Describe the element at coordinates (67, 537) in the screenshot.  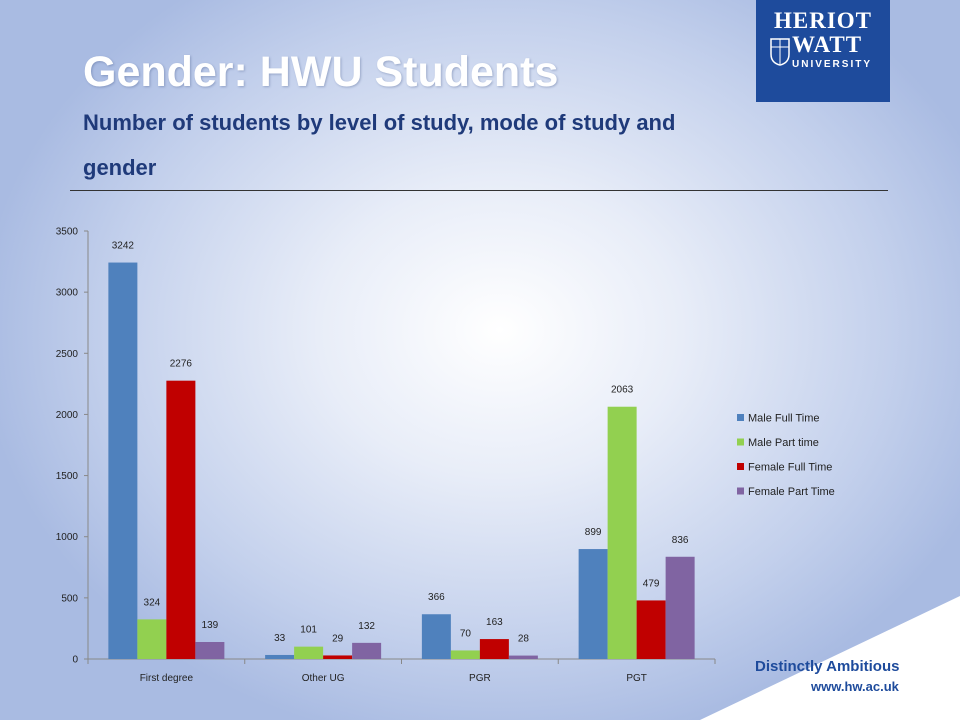
I see `y-tick-label: 1000` at that location.